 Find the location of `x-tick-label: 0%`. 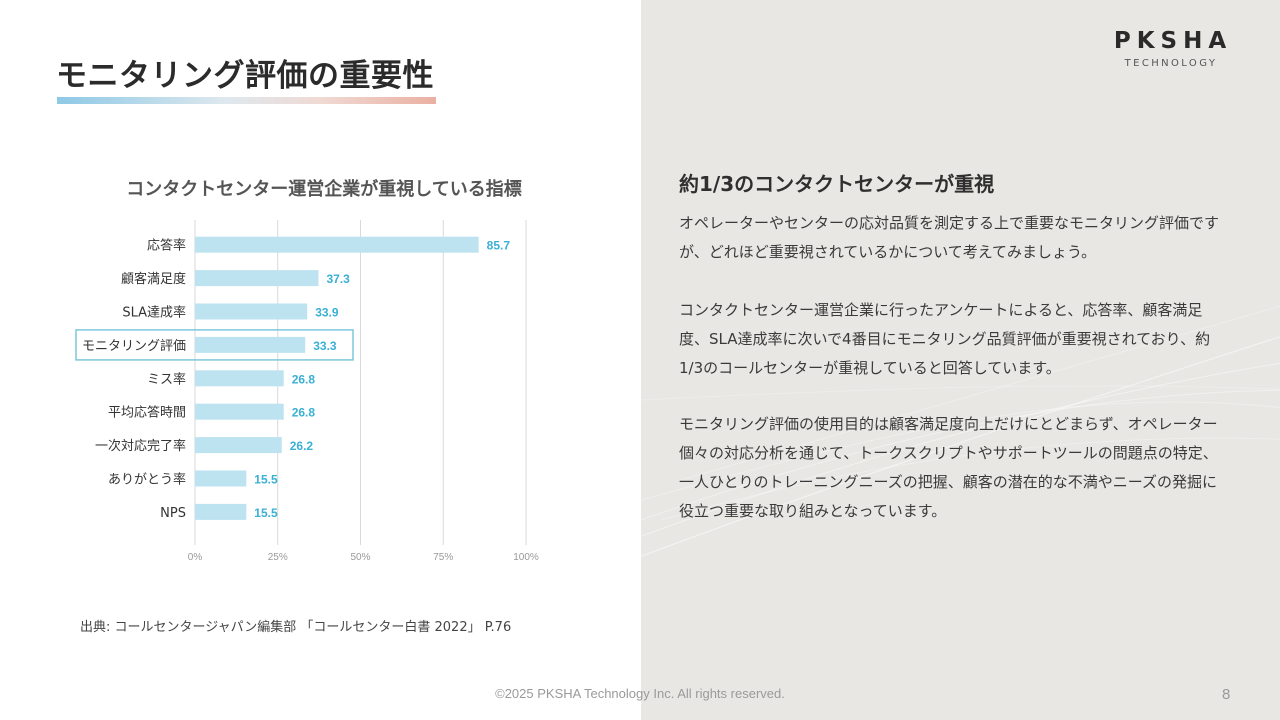

x-tick-label: 0% is located at coordinates (195, 557).